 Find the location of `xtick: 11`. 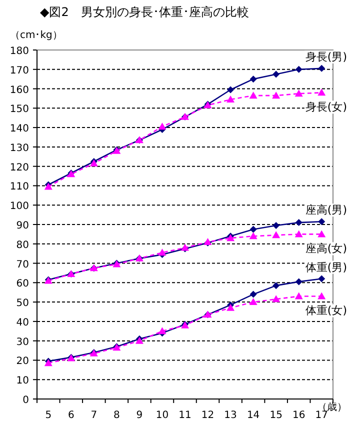

xtick: 11 is located at coordinates (185, 415).